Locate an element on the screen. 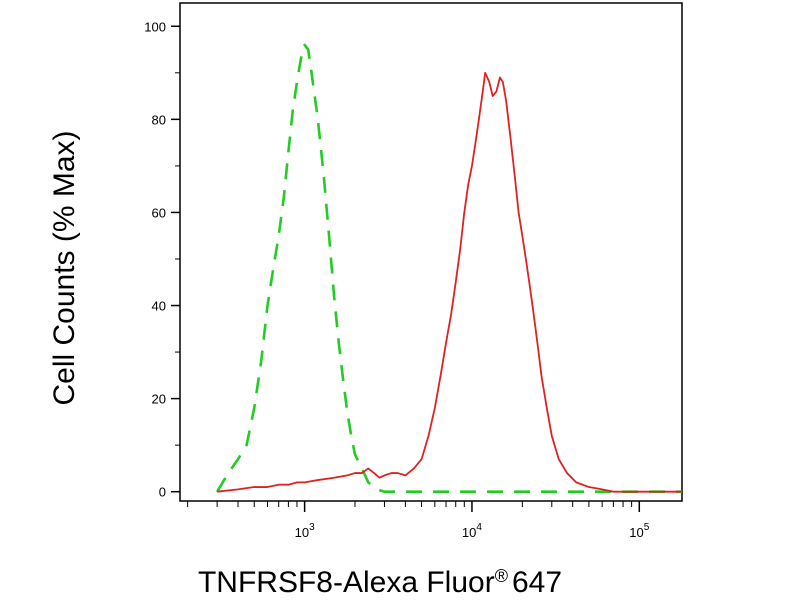 The width and height of the screenshot is (800, 600). y-tick-label: 80 is located at coordinates (159, 119).